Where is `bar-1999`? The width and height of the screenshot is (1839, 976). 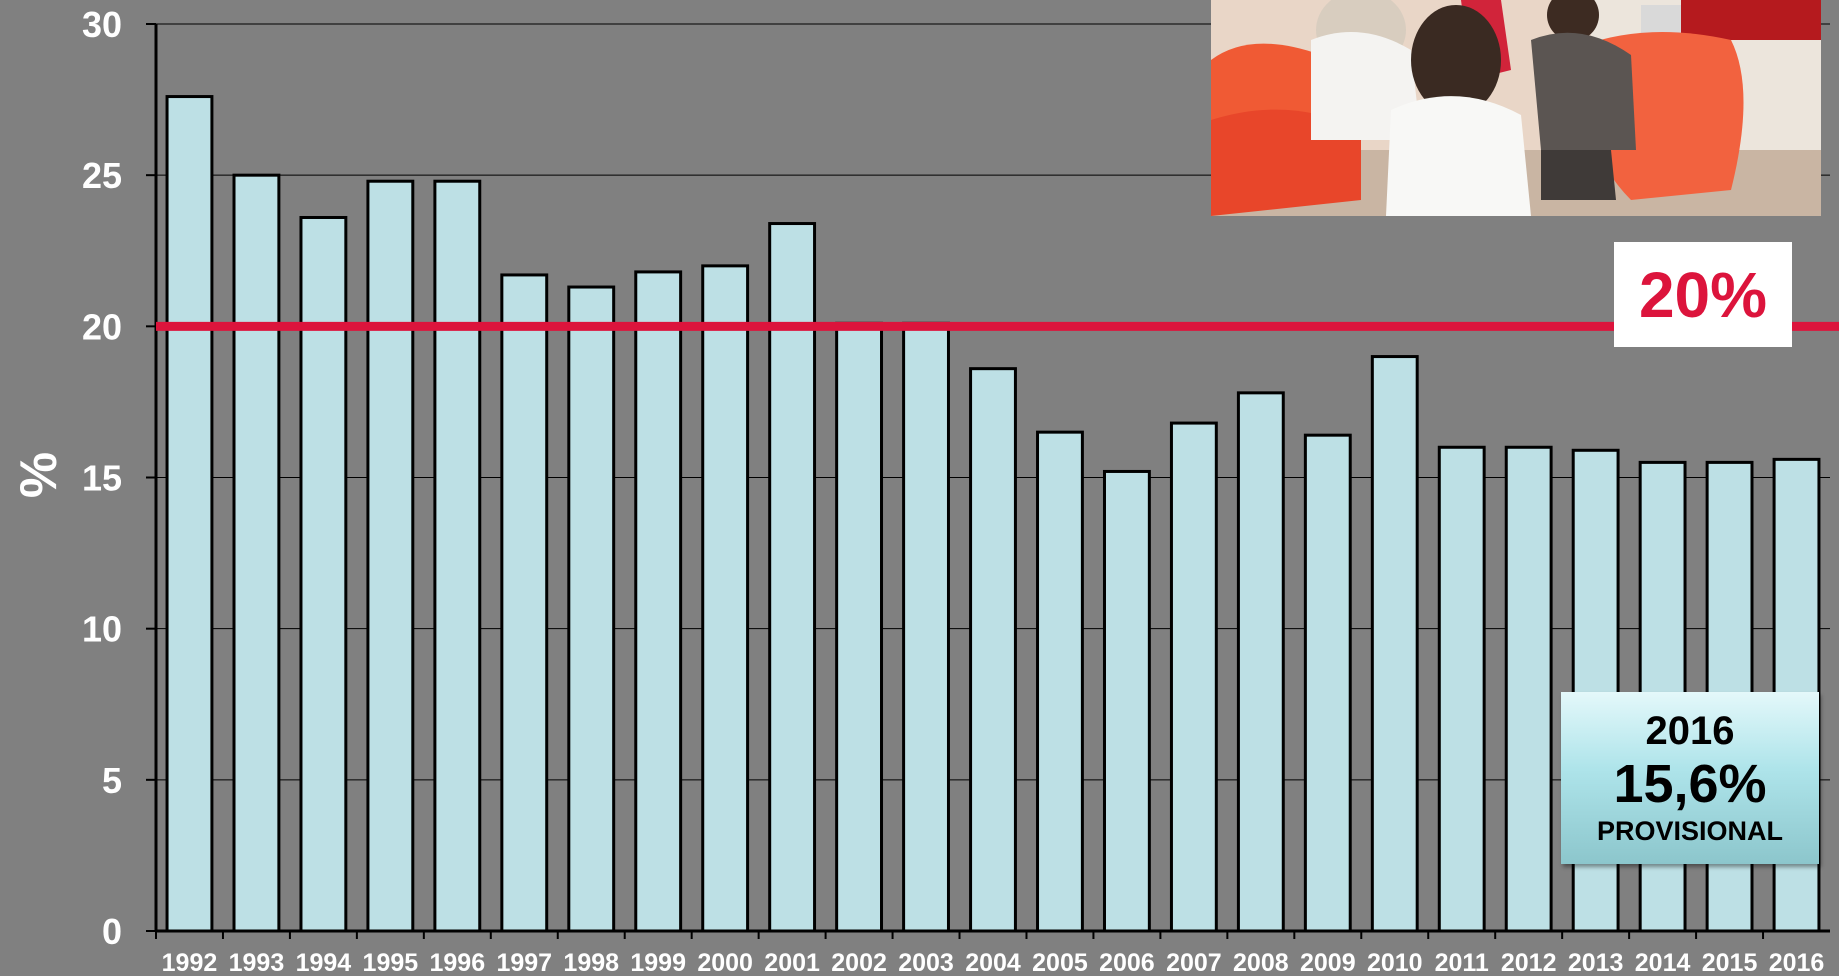
bar-1999 is located at coordinates (658, 601).